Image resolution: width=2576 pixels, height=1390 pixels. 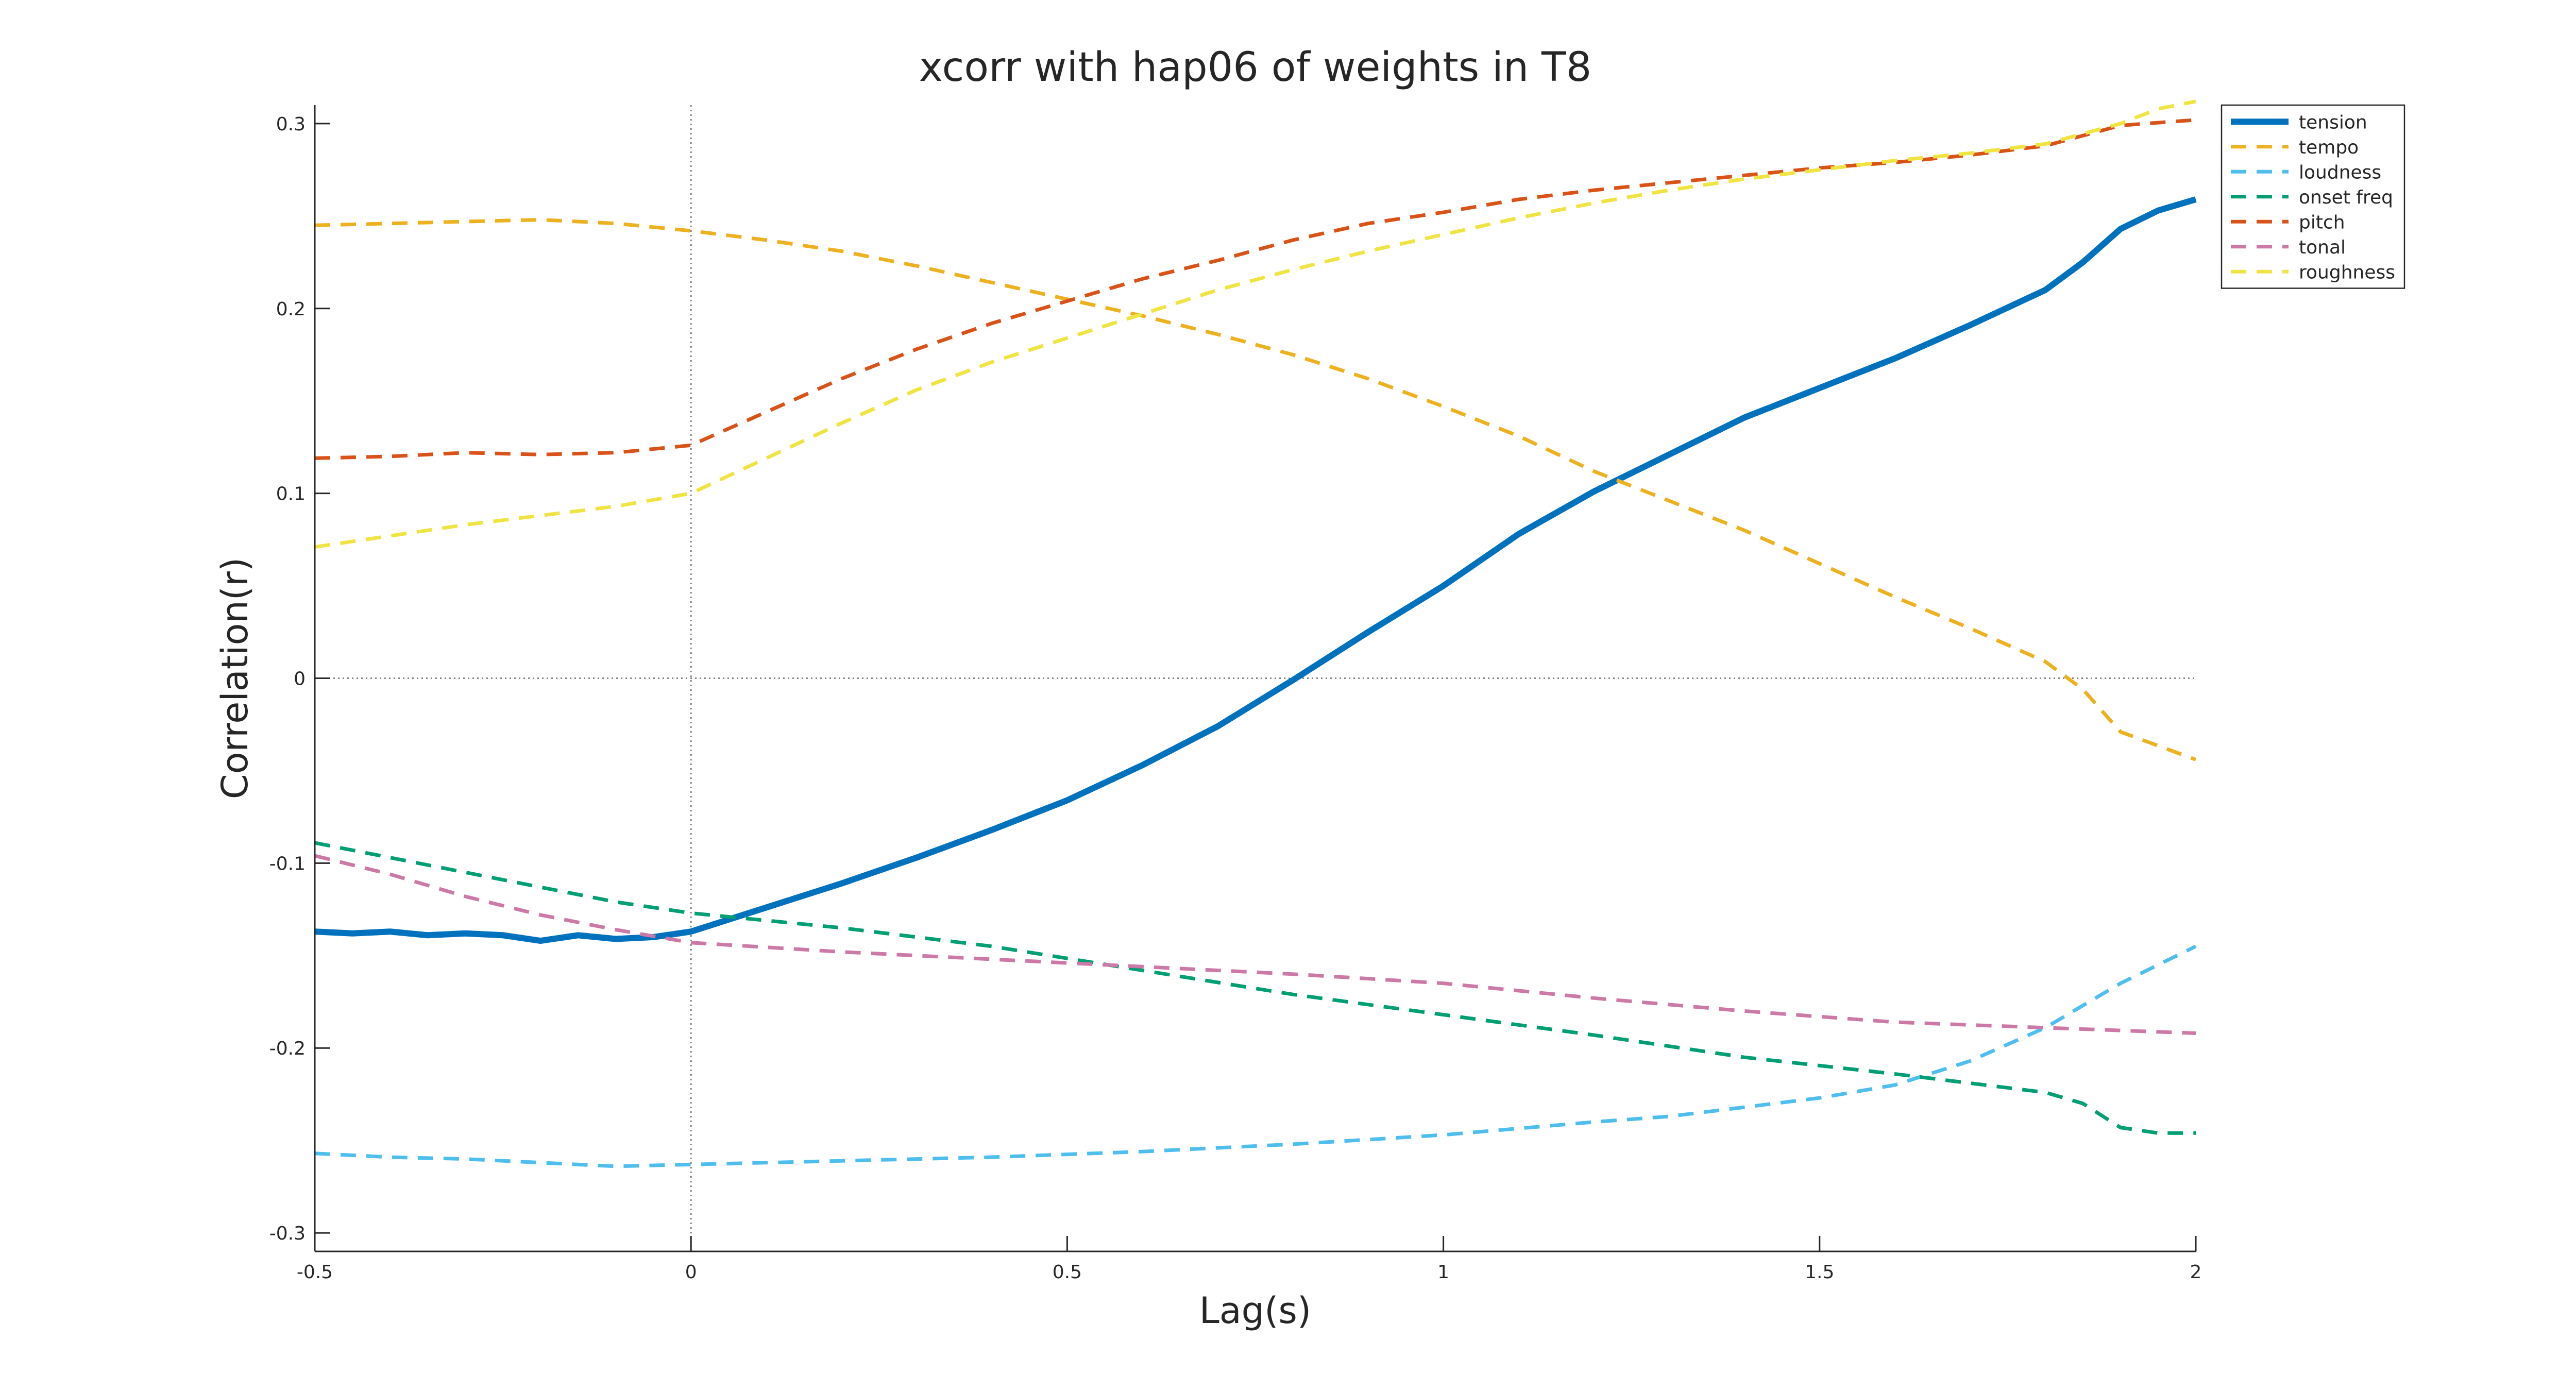 I want to click on legend-label-onset-freq: onset freq, so click(x=2346, y=197).